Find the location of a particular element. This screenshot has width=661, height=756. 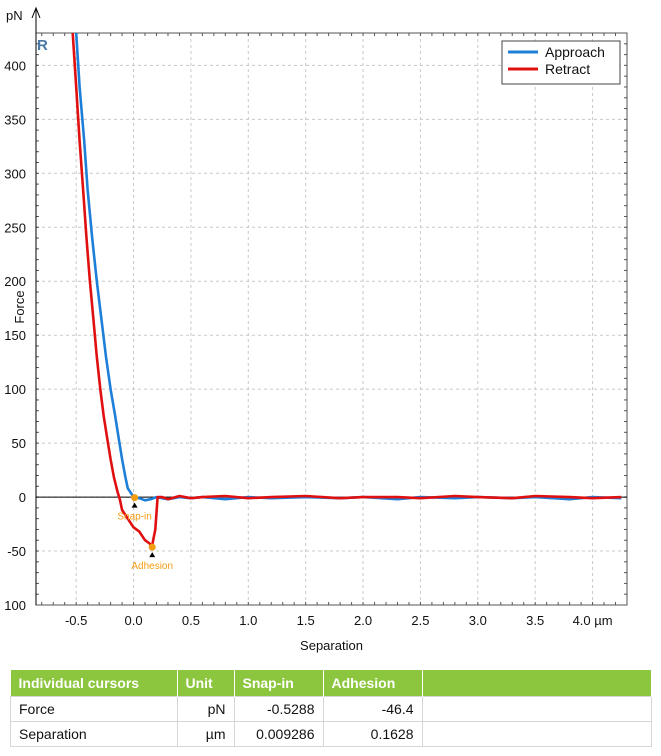

row-unit: pN is located at coordinates (205, 709).